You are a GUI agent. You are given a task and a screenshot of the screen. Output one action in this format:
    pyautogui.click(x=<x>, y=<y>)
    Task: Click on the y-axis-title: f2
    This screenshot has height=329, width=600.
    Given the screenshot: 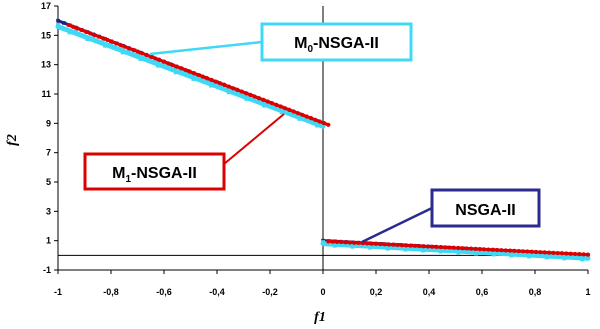 What is the action you would take?
    pyautogui.click(x=12, y=140)
    